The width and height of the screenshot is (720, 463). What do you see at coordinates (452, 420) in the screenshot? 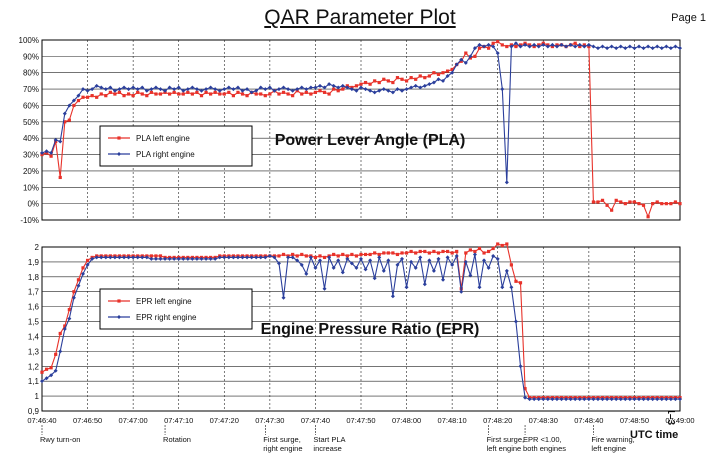
I see `x-tick-label: 07:48:10` at bounding box center [452, 420].